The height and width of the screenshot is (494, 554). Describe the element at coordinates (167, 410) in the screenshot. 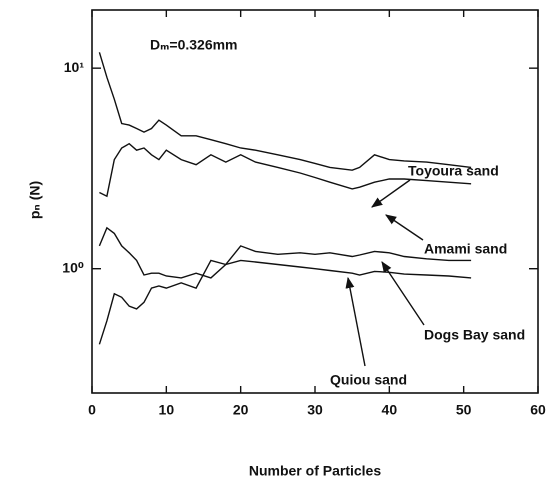

I see `x-tick-label: 10` at that location.